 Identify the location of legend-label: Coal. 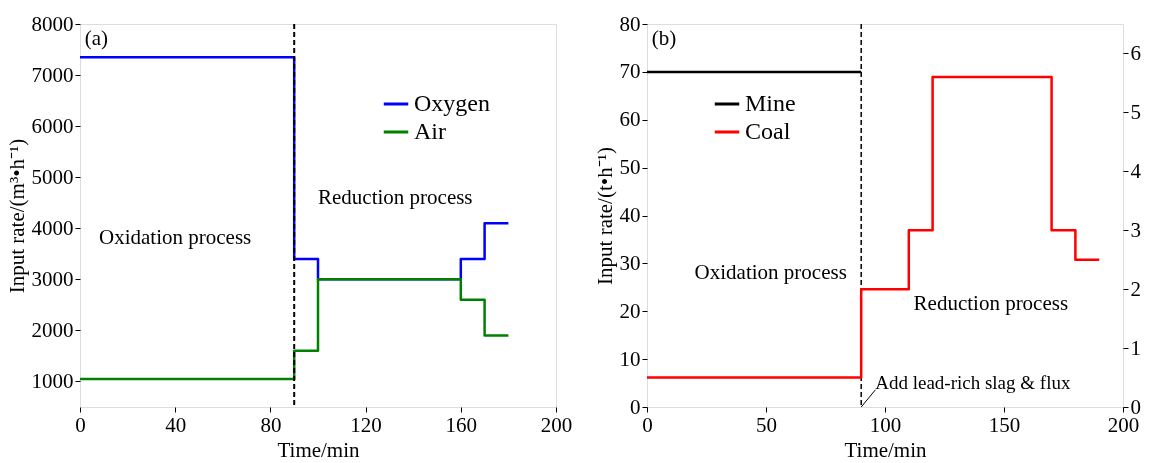
(768, 131).